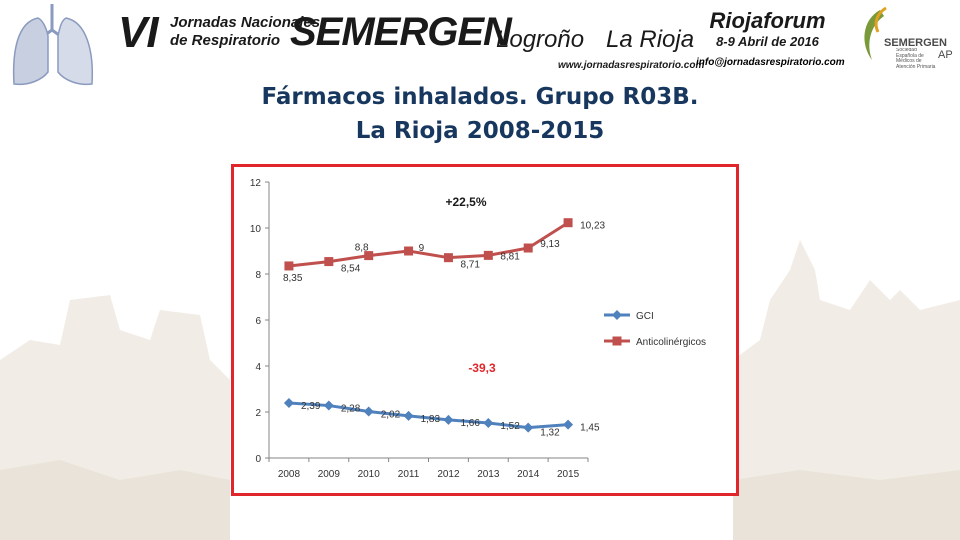  Describe the element at coordinates (645, 316) in the screenshot. I see `legend-label-gci: GCI` at that location.